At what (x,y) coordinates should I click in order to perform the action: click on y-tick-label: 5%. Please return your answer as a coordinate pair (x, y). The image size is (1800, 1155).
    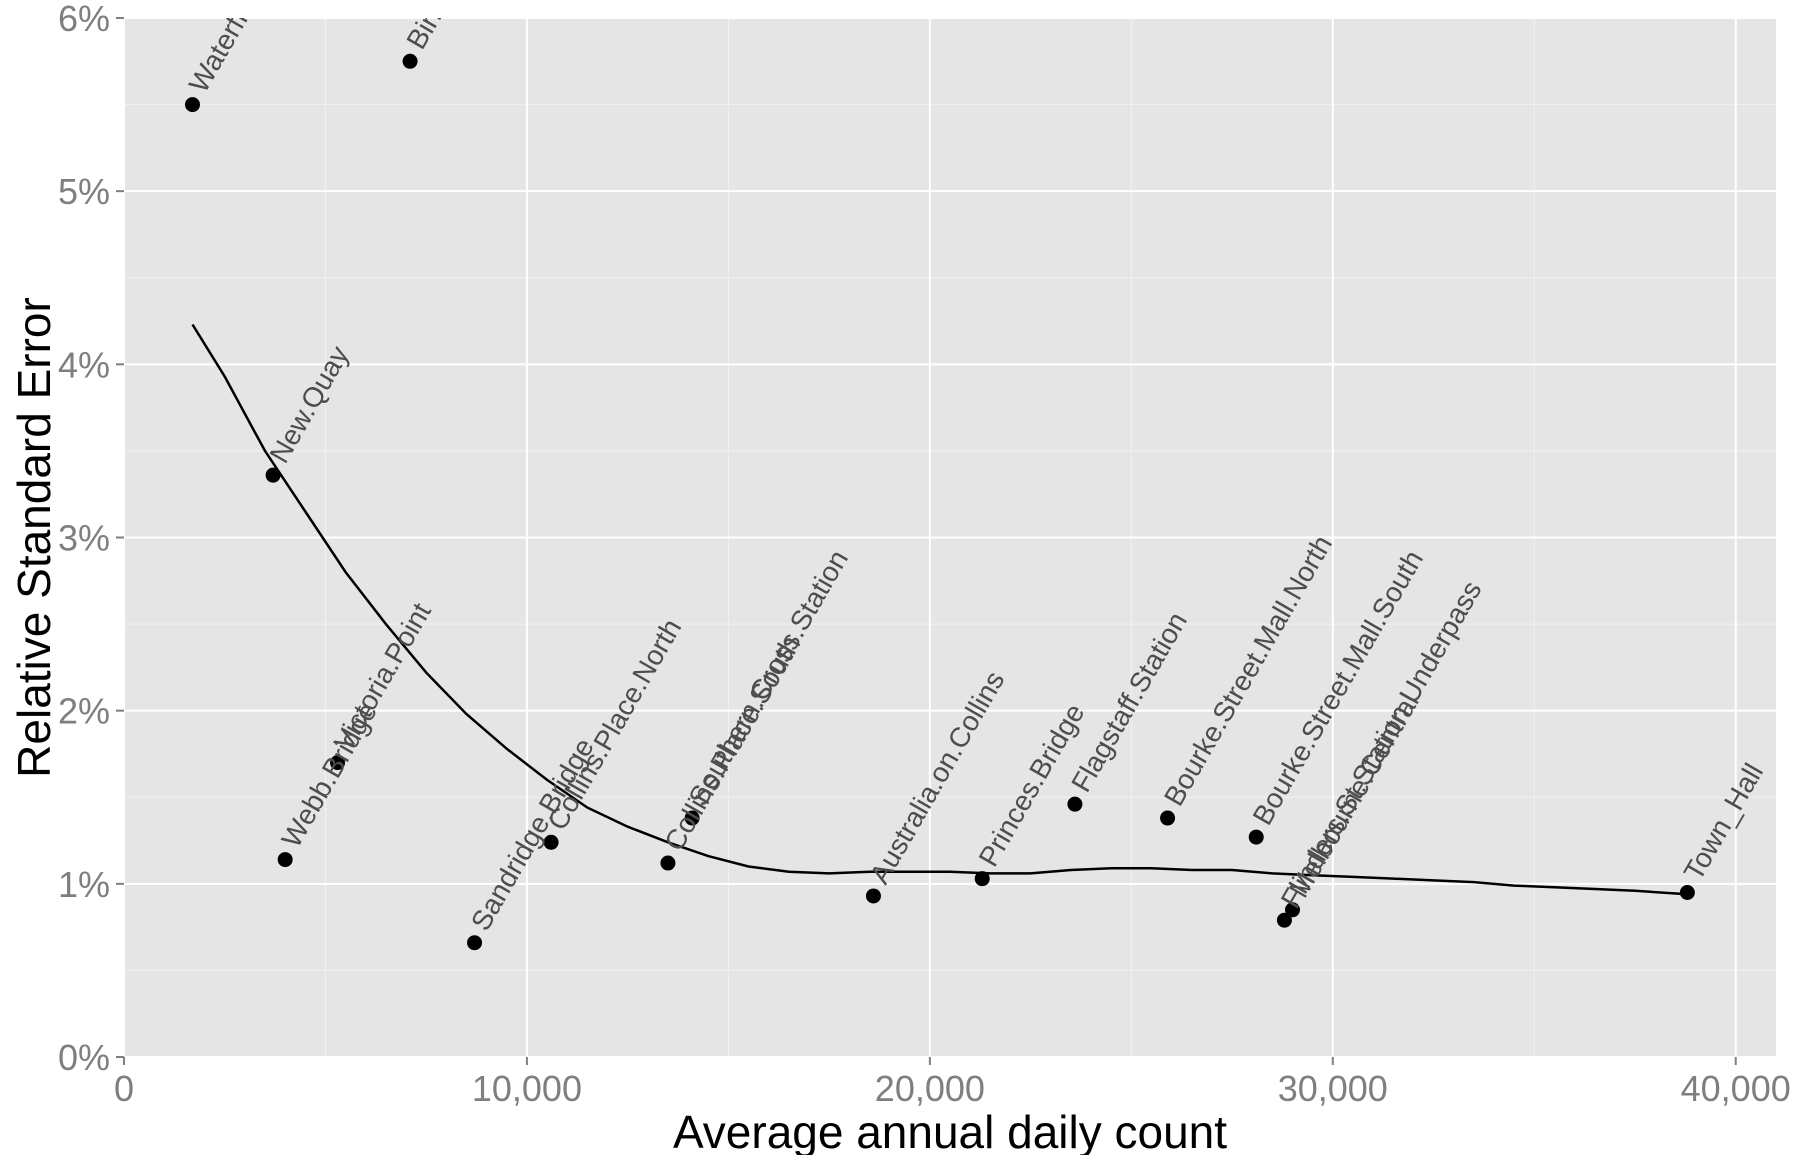
    Looking at the image, I should click on (84, 191).